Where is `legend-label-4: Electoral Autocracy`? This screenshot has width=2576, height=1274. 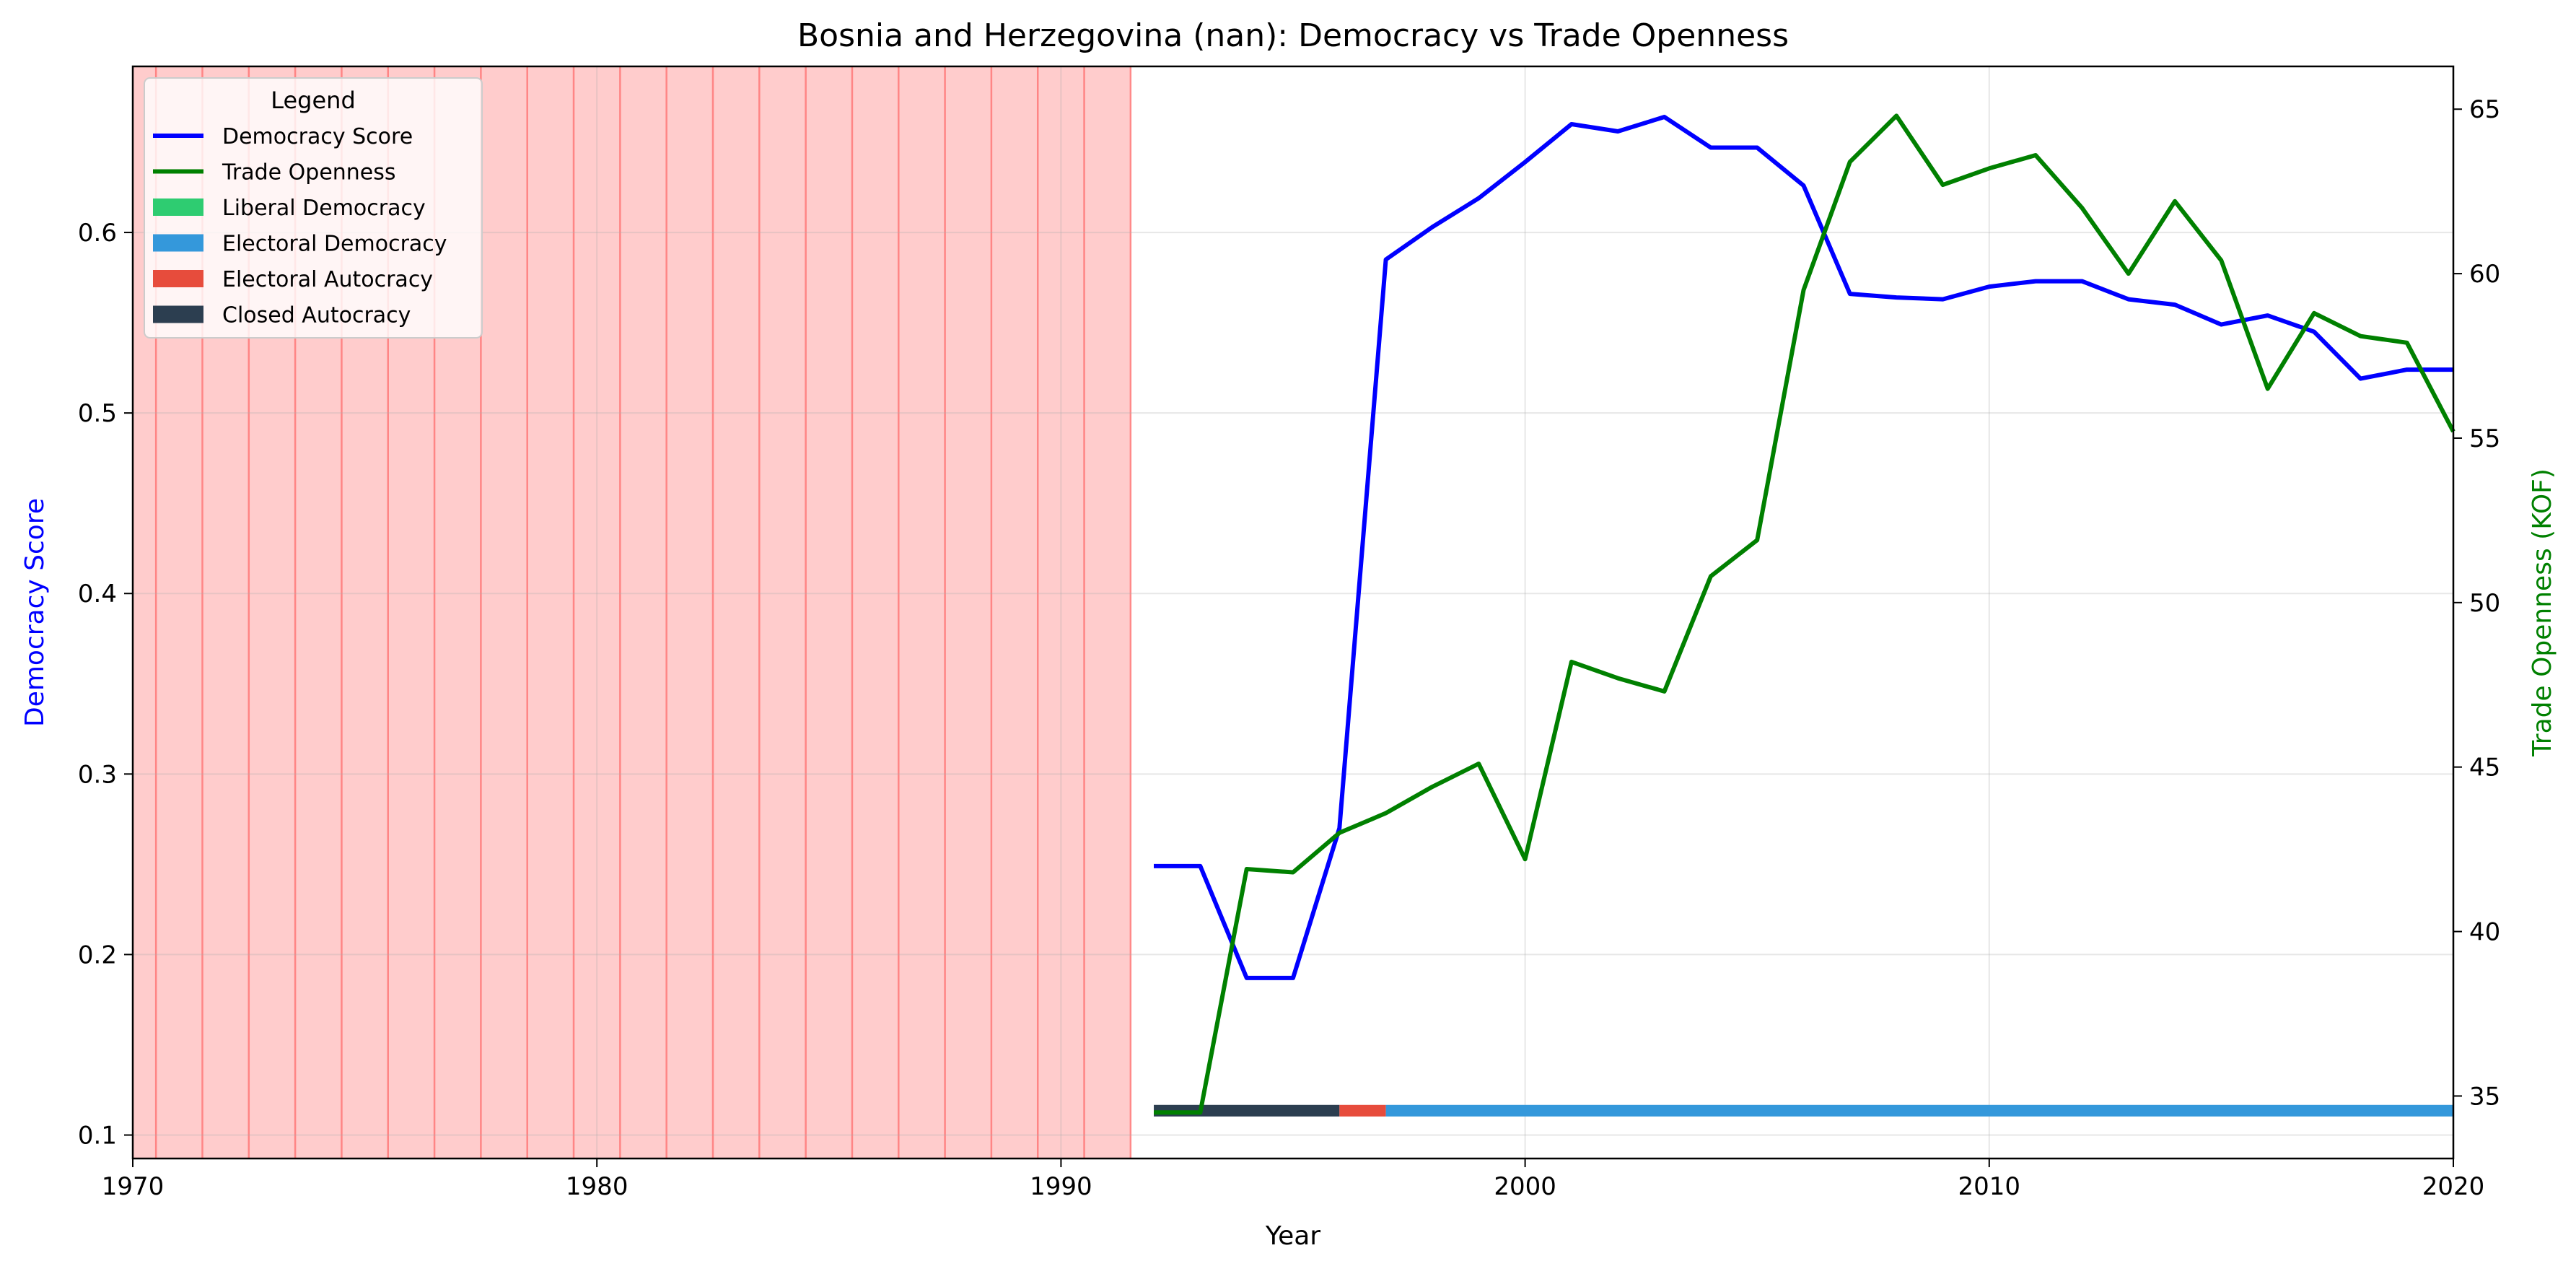 legend-label-4: Electoral Autocracy is located at coordinates (327, 279).